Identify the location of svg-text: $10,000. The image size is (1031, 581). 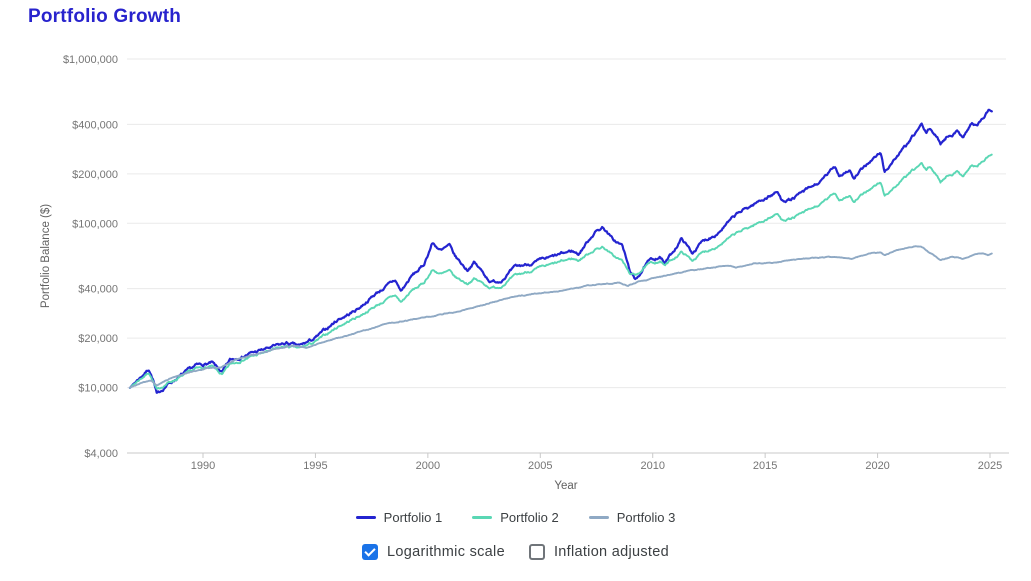
(98, 389).